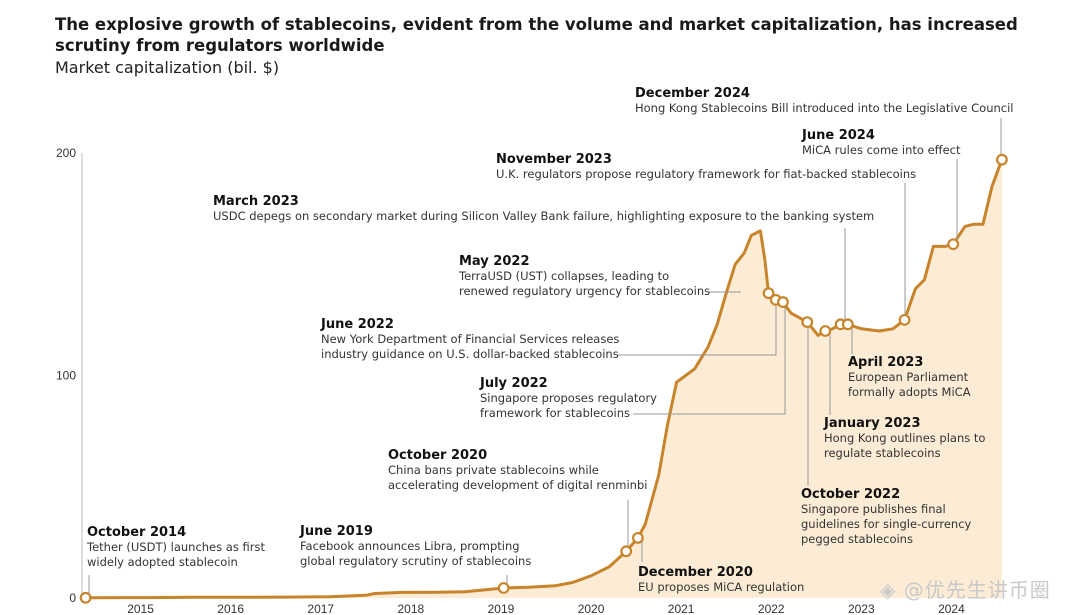 The height and width of the screenshot is (615, 1080). What do you see at coordinates (320, 608) in the screenshot?
I see `x-tick-label: 2017` at bounding box center [320, 608].